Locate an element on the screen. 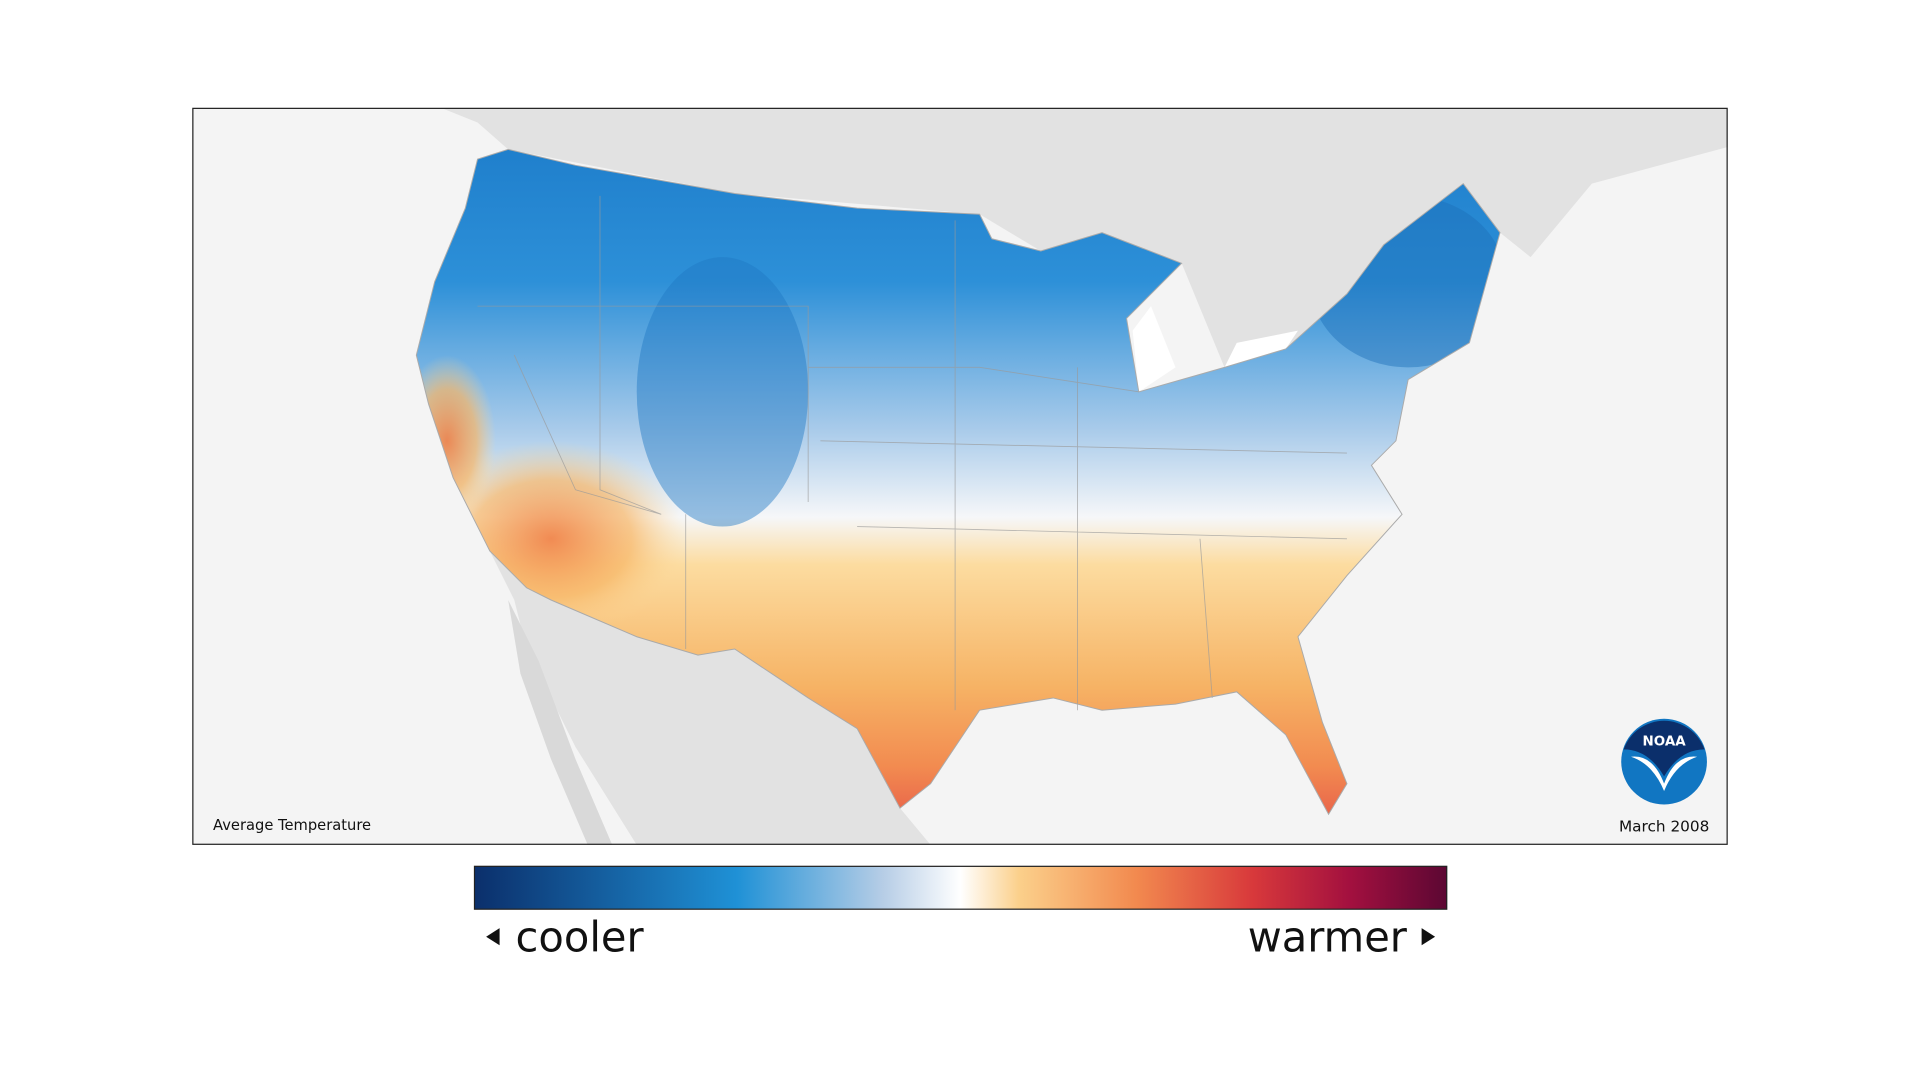  map-date: March 2008 is located at coordinates (1664, 826).